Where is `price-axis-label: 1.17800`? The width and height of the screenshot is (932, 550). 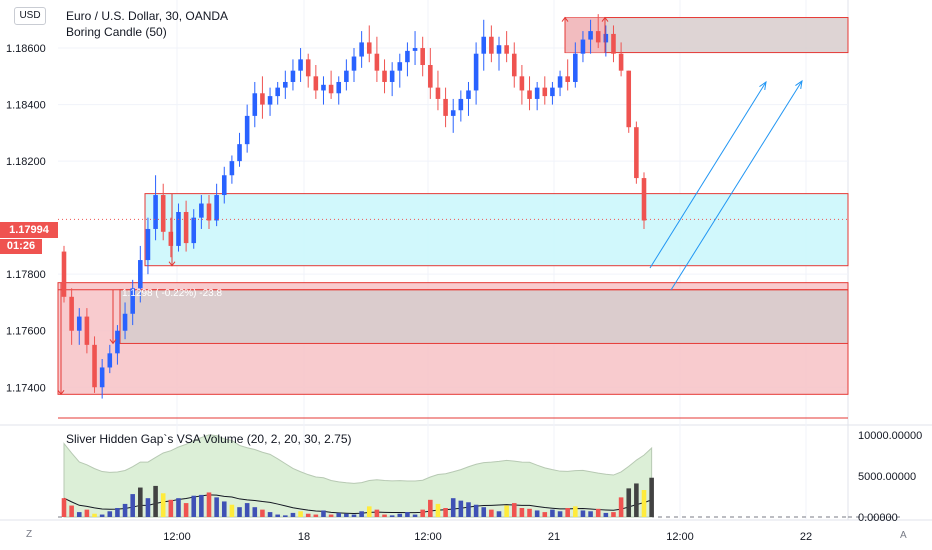
price-axis-label: 1.17800 is located at coordinates (26, 275).